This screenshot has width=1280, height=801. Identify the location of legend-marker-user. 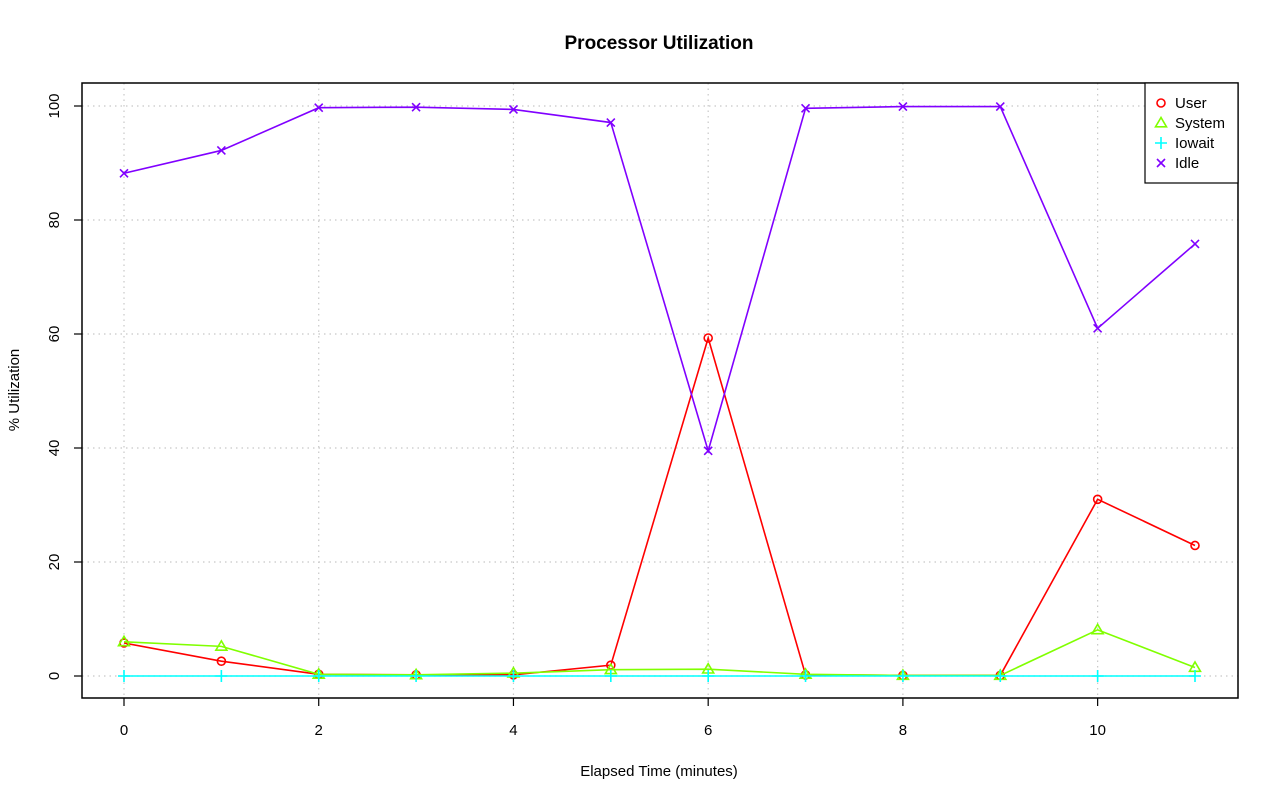
(1161, 103).